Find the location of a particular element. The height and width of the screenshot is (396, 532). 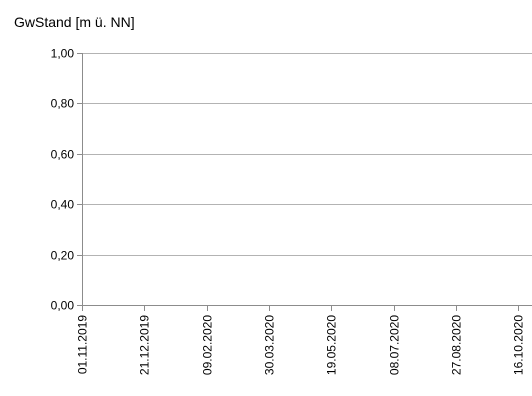

y-tick-label: 0,60 is located at coordinates (63, 155).